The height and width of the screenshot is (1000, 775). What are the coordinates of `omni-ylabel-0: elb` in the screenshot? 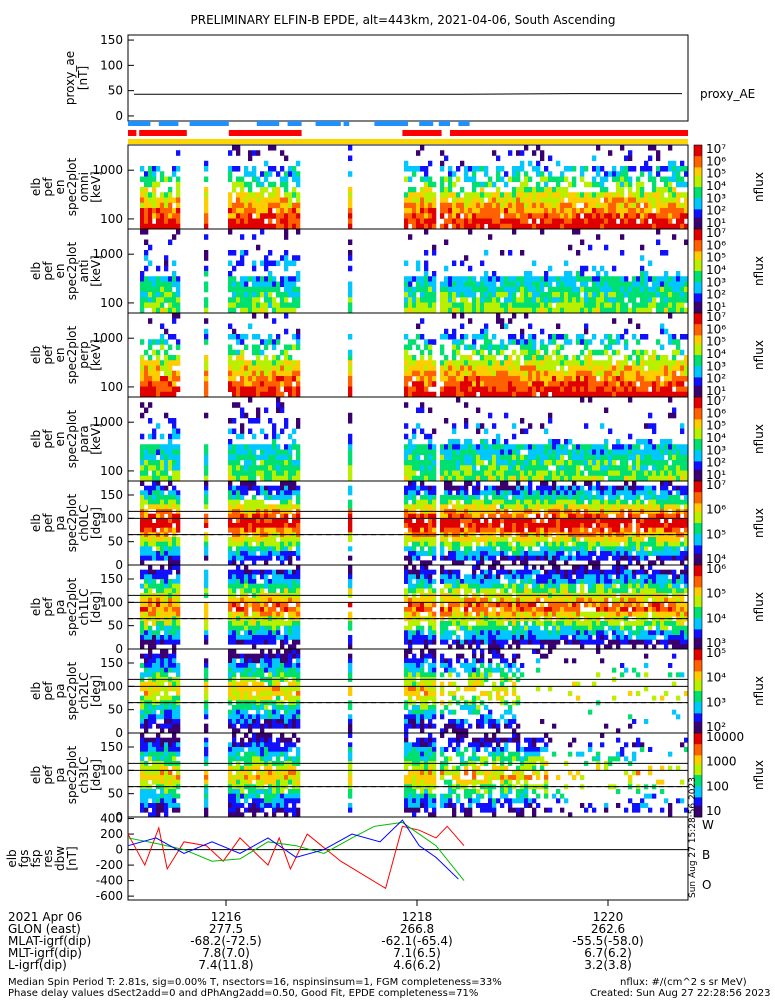 It's located at (36, 187).